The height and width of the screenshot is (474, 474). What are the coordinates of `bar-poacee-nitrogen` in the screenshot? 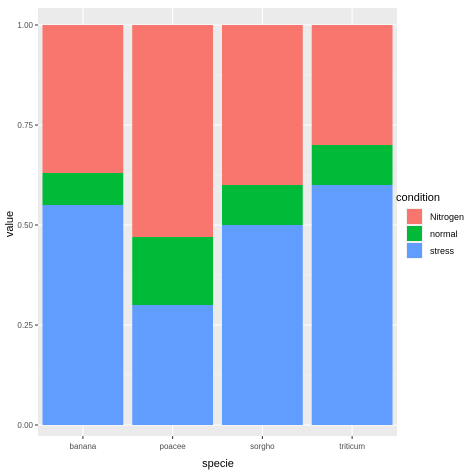 It's located at (173, 131).